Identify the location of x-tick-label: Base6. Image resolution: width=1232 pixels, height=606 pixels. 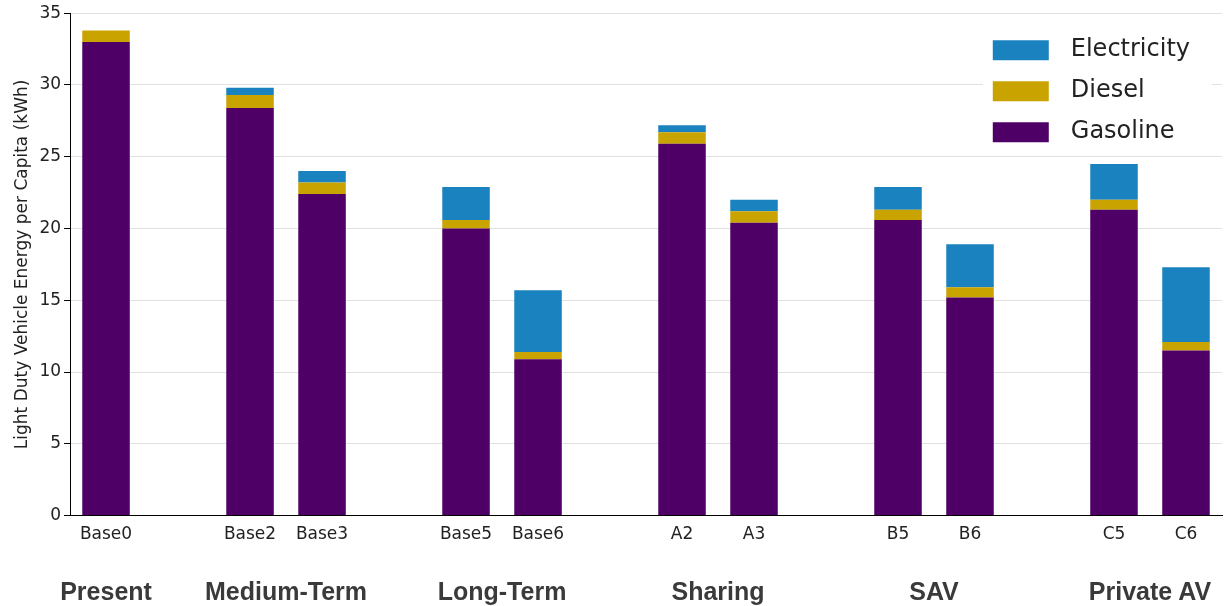
(538, 533).